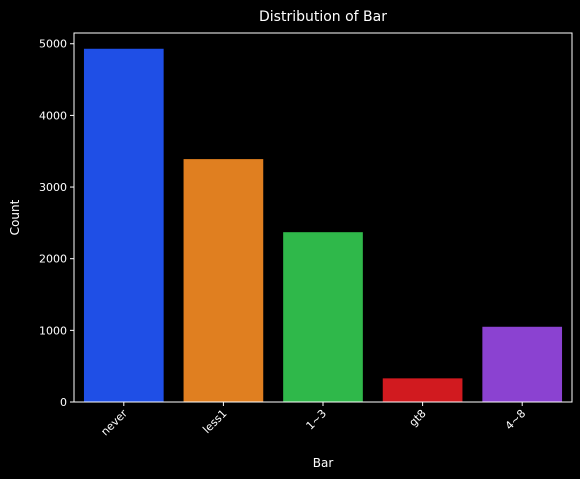 This screenshot has height=479, width=580. Describe the element at coordinates (323, 317) in the screenshot. I see `bar-1~3` at that location.